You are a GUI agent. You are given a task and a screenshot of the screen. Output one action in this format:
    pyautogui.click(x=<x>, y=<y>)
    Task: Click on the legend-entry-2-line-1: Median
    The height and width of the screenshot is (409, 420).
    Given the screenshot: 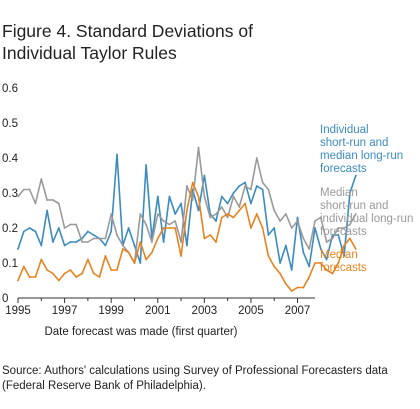 What is the action you would take?
    pyautogui.click(x=339, y=193)
    